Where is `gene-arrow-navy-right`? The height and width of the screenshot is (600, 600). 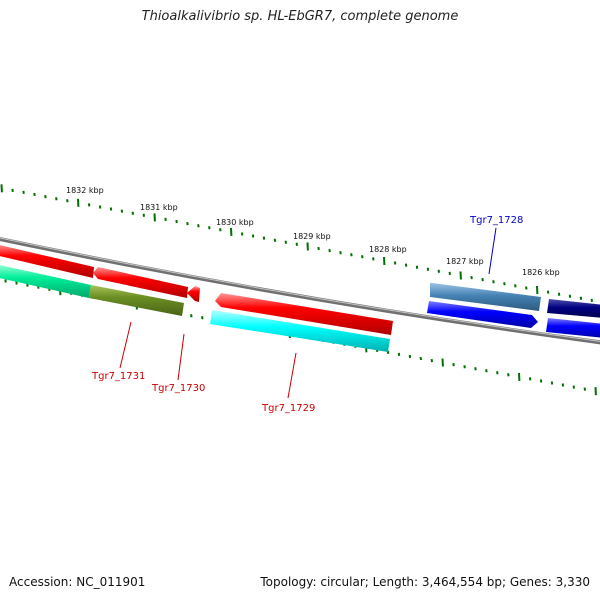 gene-arrow-navy-right is located at coordinates (573, 308).